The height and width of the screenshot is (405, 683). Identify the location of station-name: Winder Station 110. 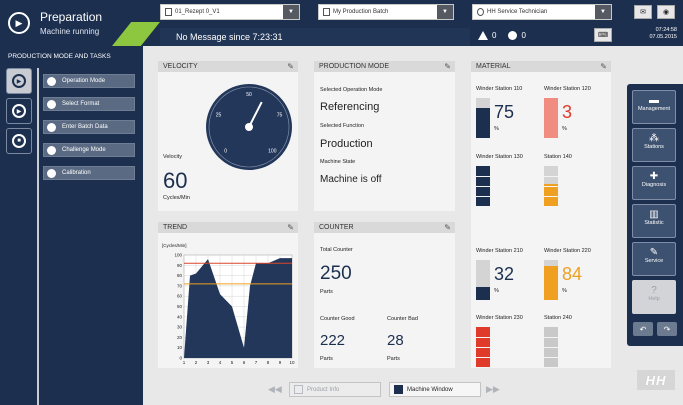
(499, 89).